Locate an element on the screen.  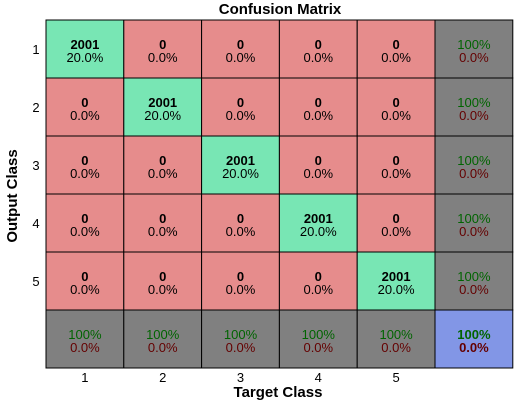
y-tick-label: 3 is located at coordinates (35, 165).